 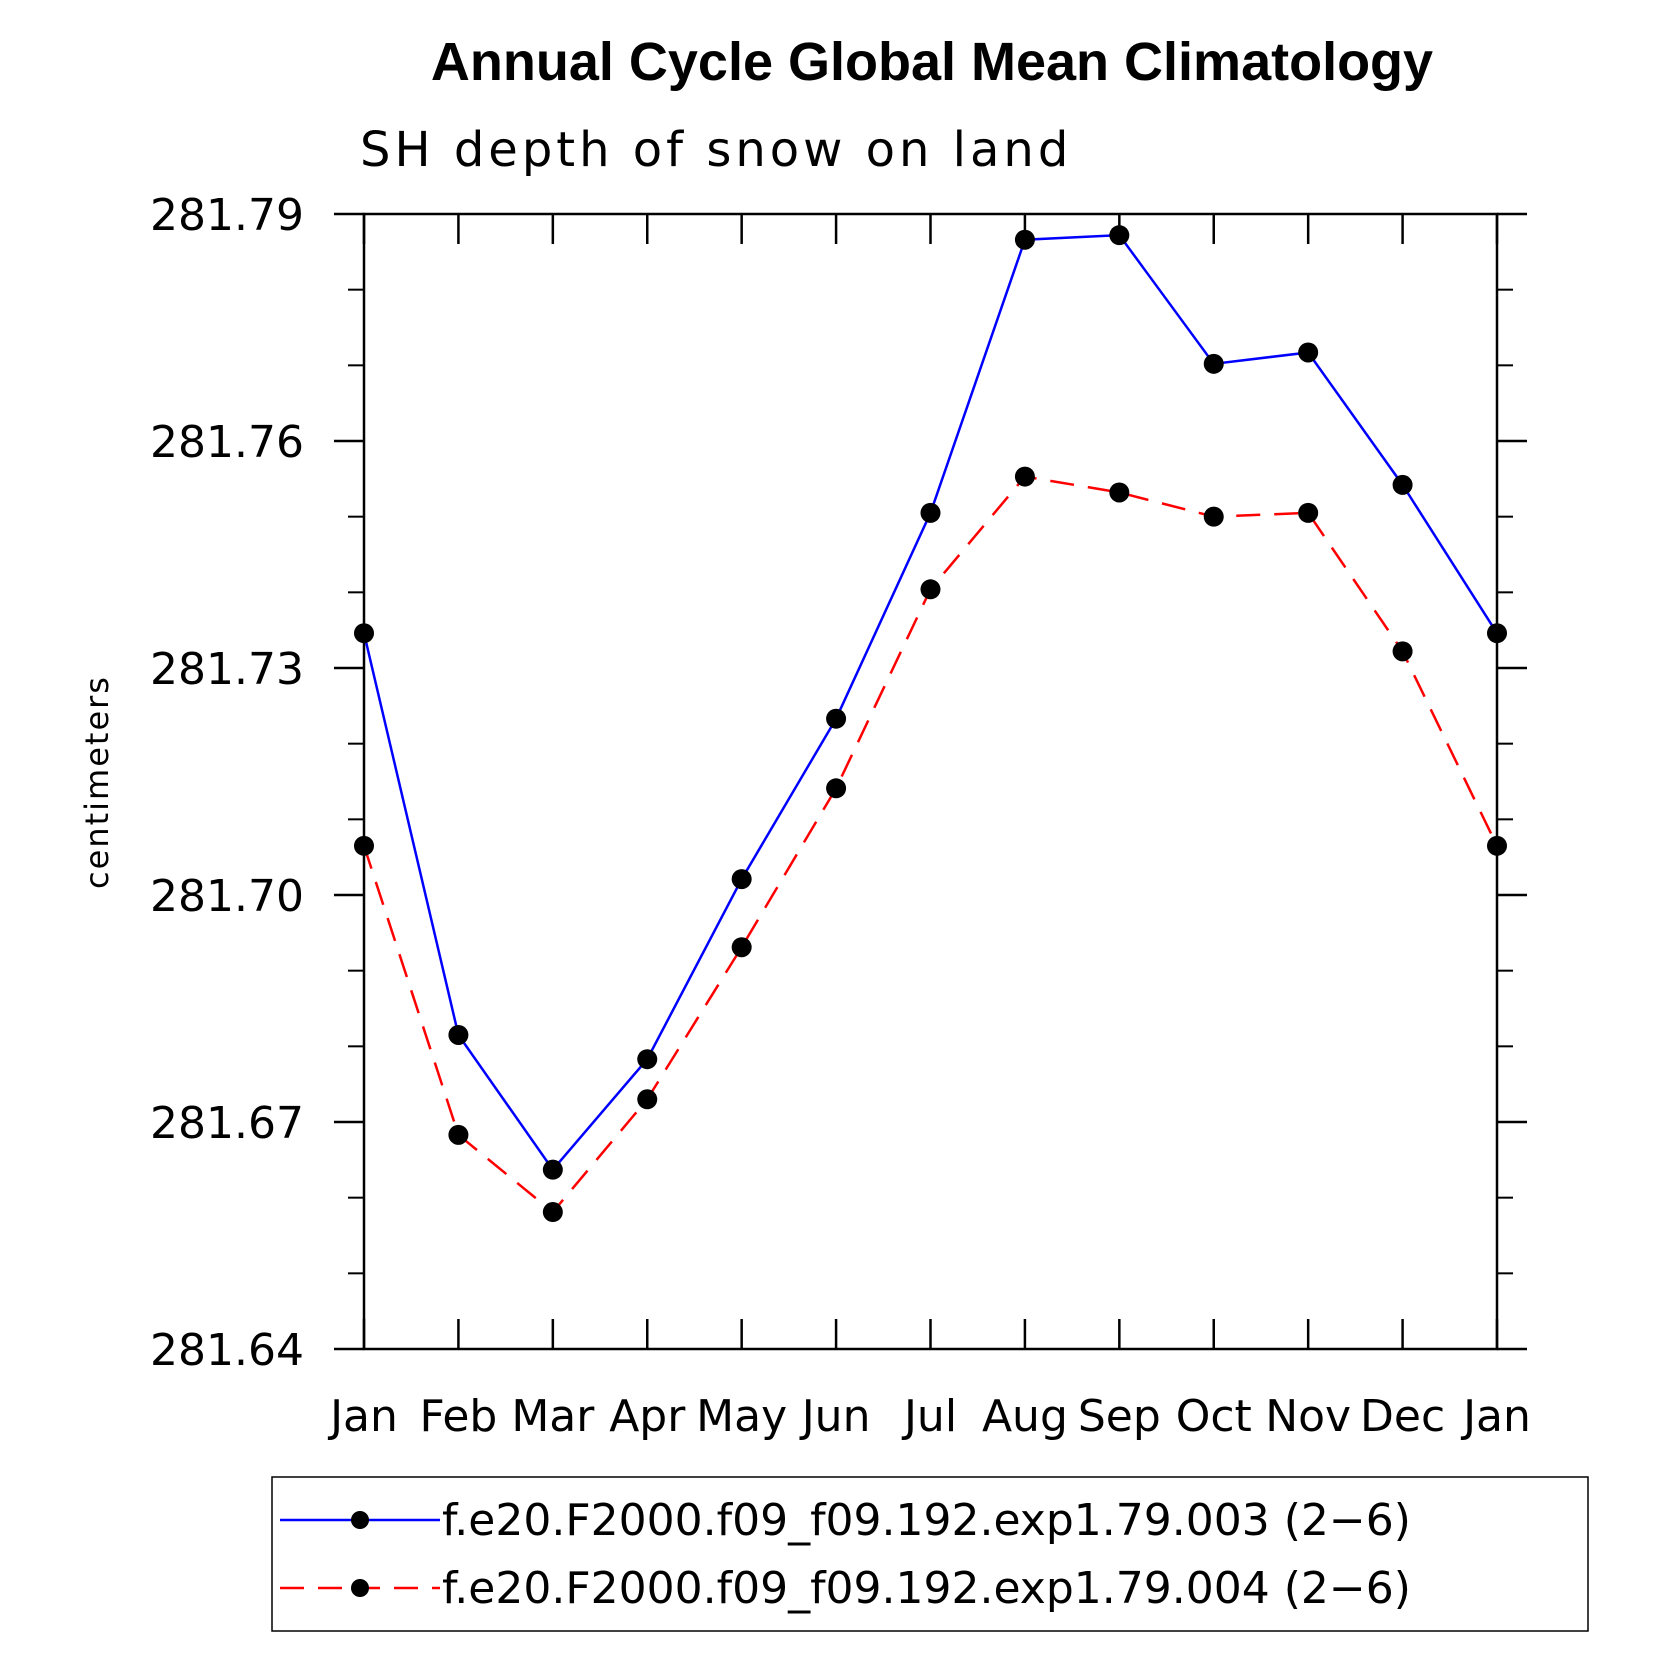 I want to click on x-tick-label: Sep, so click(x=1119, y=1416).